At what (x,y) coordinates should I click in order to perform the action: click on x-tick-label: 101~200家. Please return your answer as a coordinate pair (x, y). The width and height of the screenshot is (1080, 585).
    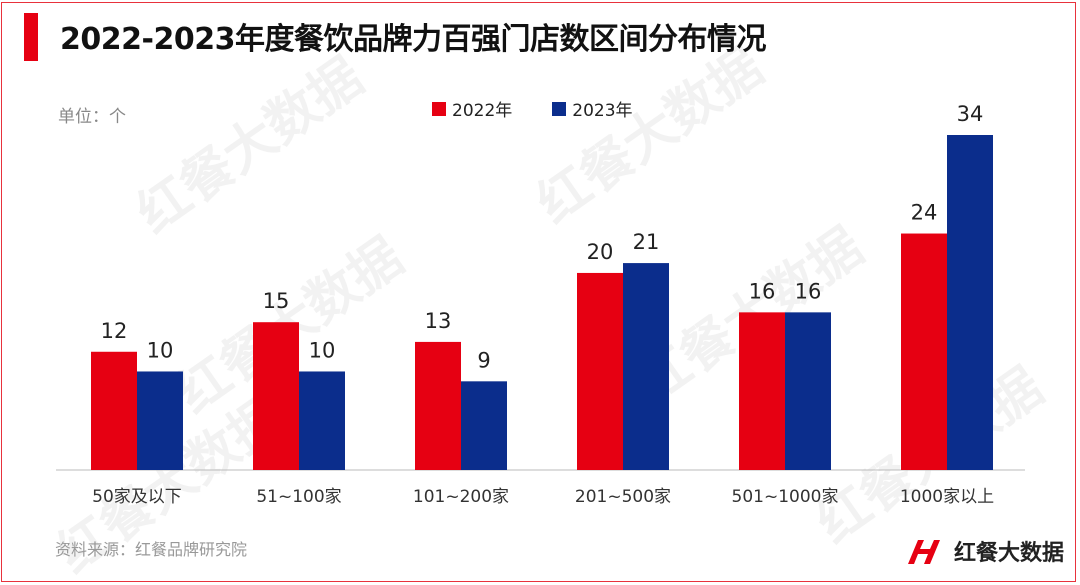
    Looking at the image, I should click on (461, 497).